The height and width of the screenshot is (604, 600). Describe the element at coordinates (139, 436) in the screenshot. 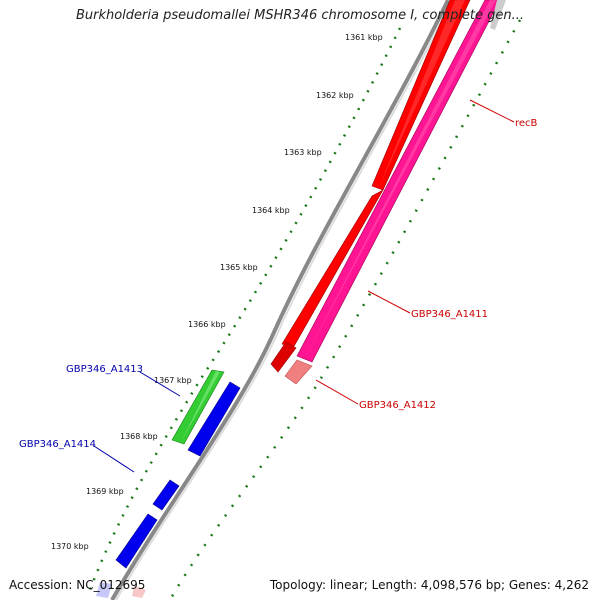

I see `scale-label: 1368 kbp` at that location.